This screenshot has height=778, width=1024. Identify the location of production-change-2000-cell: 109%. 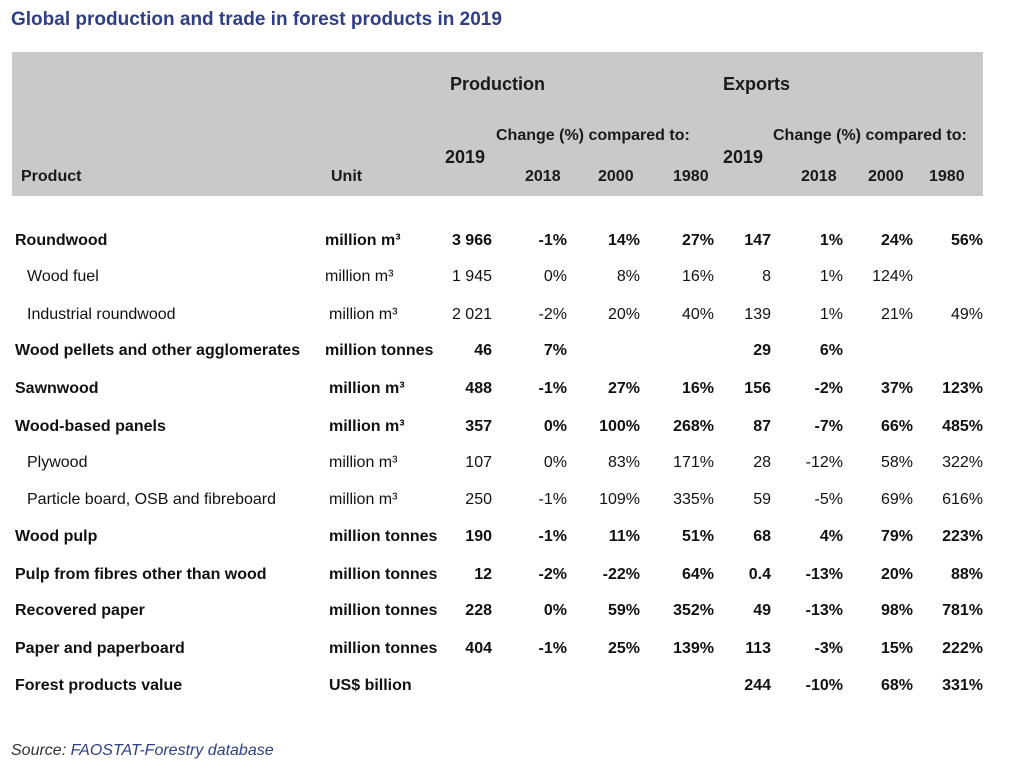
(619, 499).